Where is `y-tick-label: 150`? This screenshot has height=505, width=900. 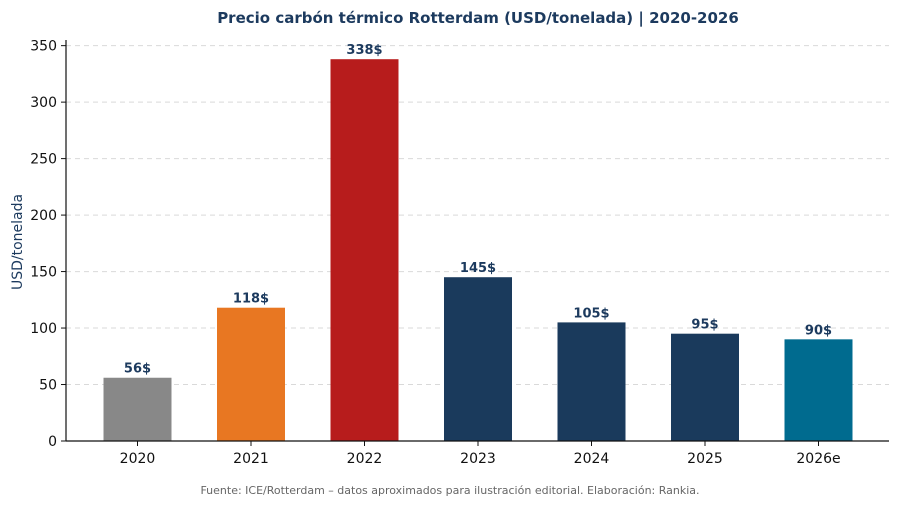 y-tick-label: 150 is located at coordinates (43, 273).